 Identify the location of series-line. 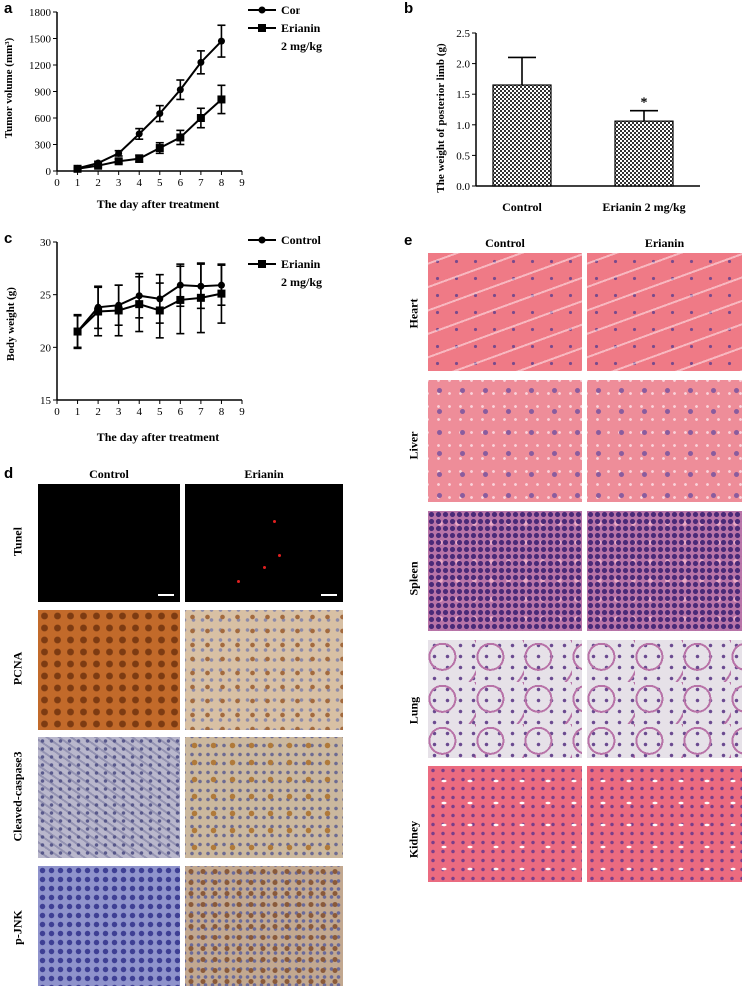
(150, 134).